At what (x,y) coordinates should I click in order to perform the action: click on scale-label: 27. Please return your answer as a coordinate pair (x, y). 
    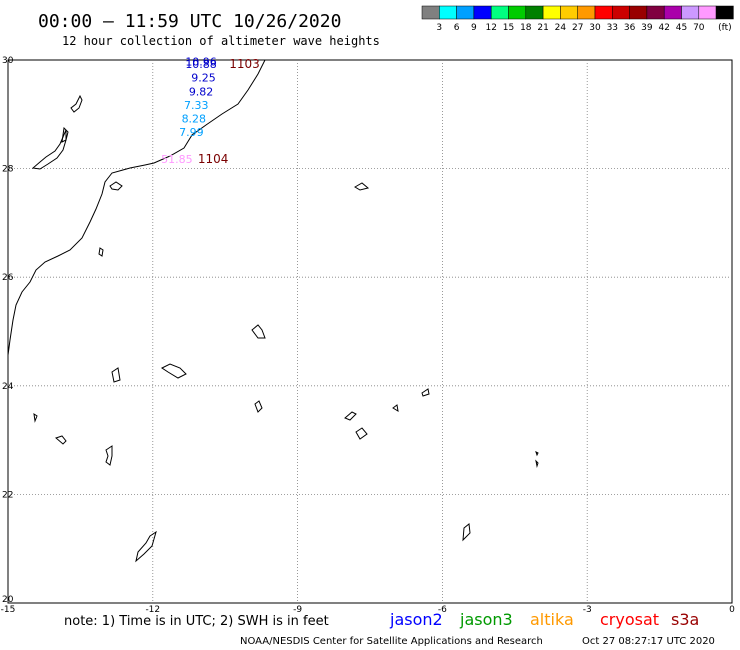
    Looking at the image, I should click on (577, 28).